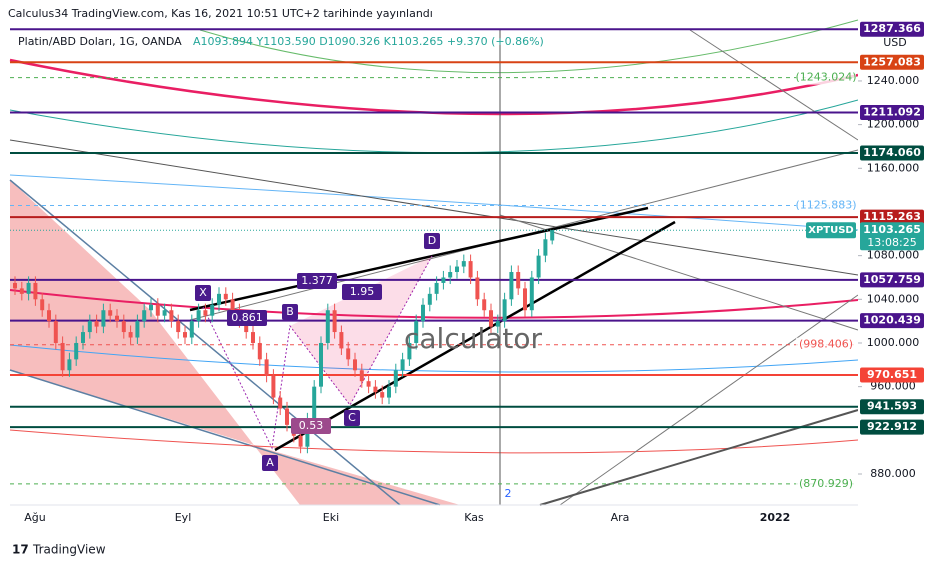 This screenshot has height=568, width=940. I want to click on level-label: 1211.092, so click(892, 112).